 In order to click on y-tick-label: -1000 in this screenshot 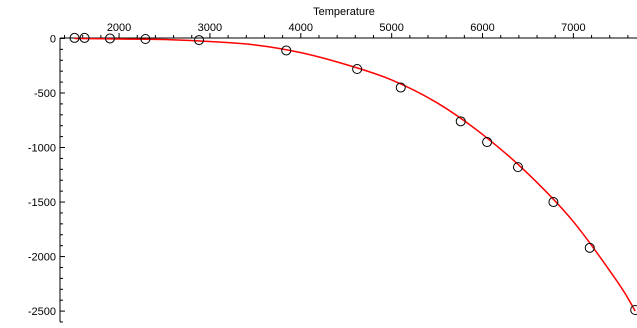, I will do `click(42, 149)`.